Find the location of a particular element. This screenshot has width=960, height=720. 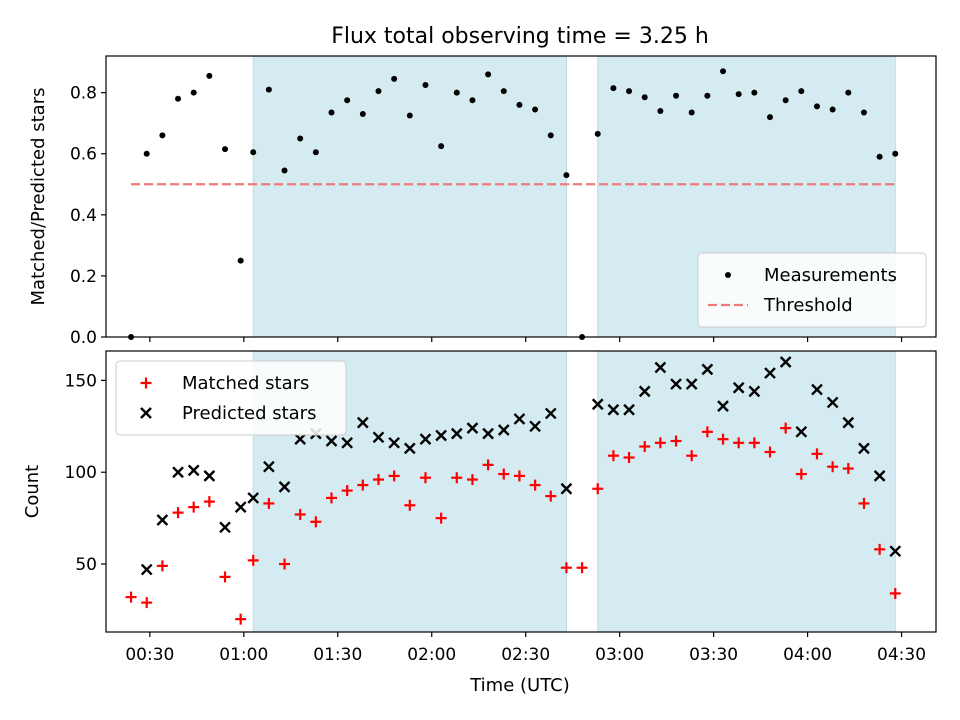

legend-label: Threshold is located at coordinates (808, 305).